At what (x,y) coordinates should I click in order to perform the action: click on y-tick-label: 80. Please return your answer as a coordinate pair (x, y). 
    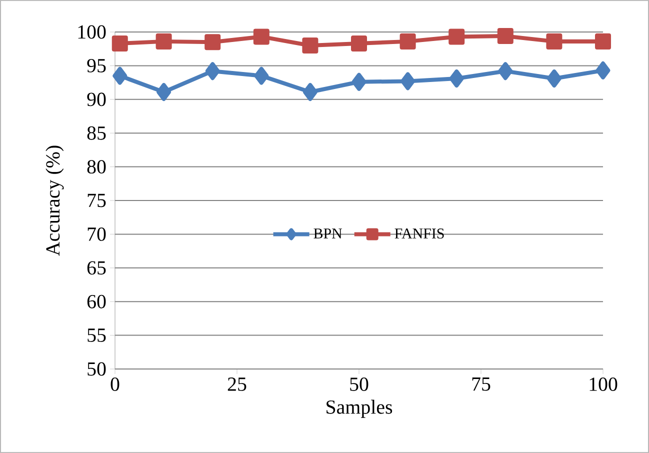
    Looking at the image, I should click on (96, 167).